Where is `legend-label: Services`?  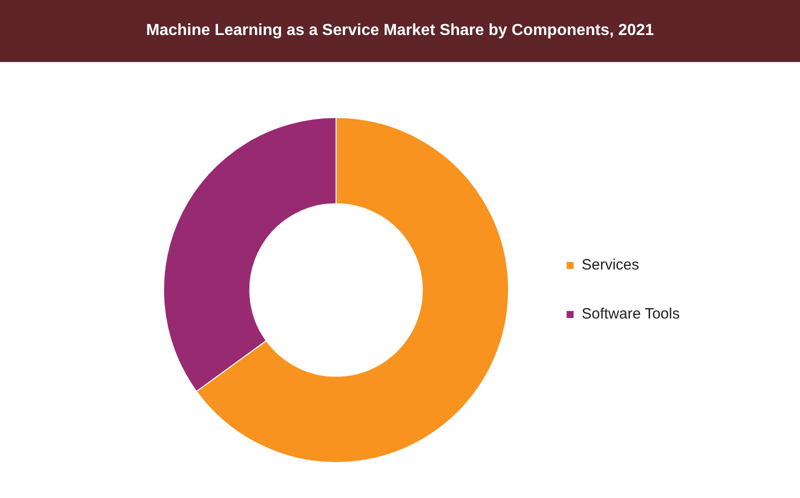 legend-label: Services is located at coordinates (611, 265).